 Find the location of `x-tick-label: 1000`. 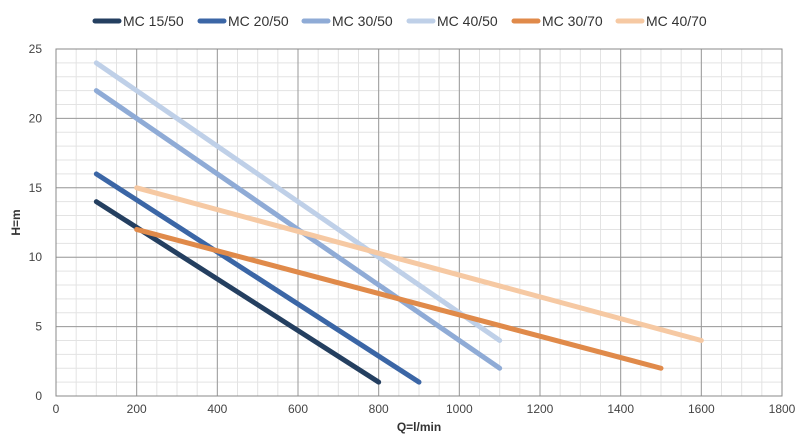

x-tick-label: 1000 is located at coordinates (459, 409).